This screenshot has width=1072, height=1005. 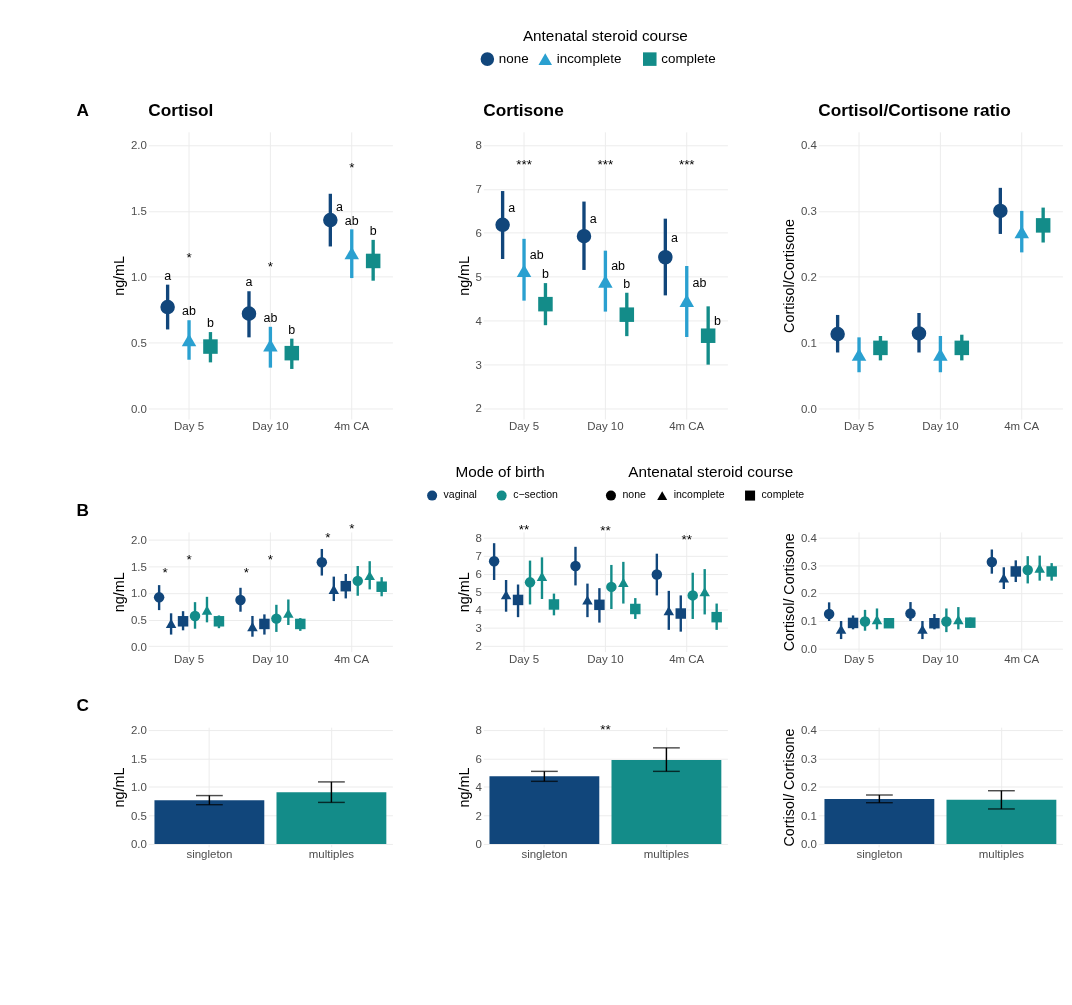 What do you see at coordinates (478, 364) in the screenshot?
I see `y-tick-label: 3` at bounding box center [478, 364].